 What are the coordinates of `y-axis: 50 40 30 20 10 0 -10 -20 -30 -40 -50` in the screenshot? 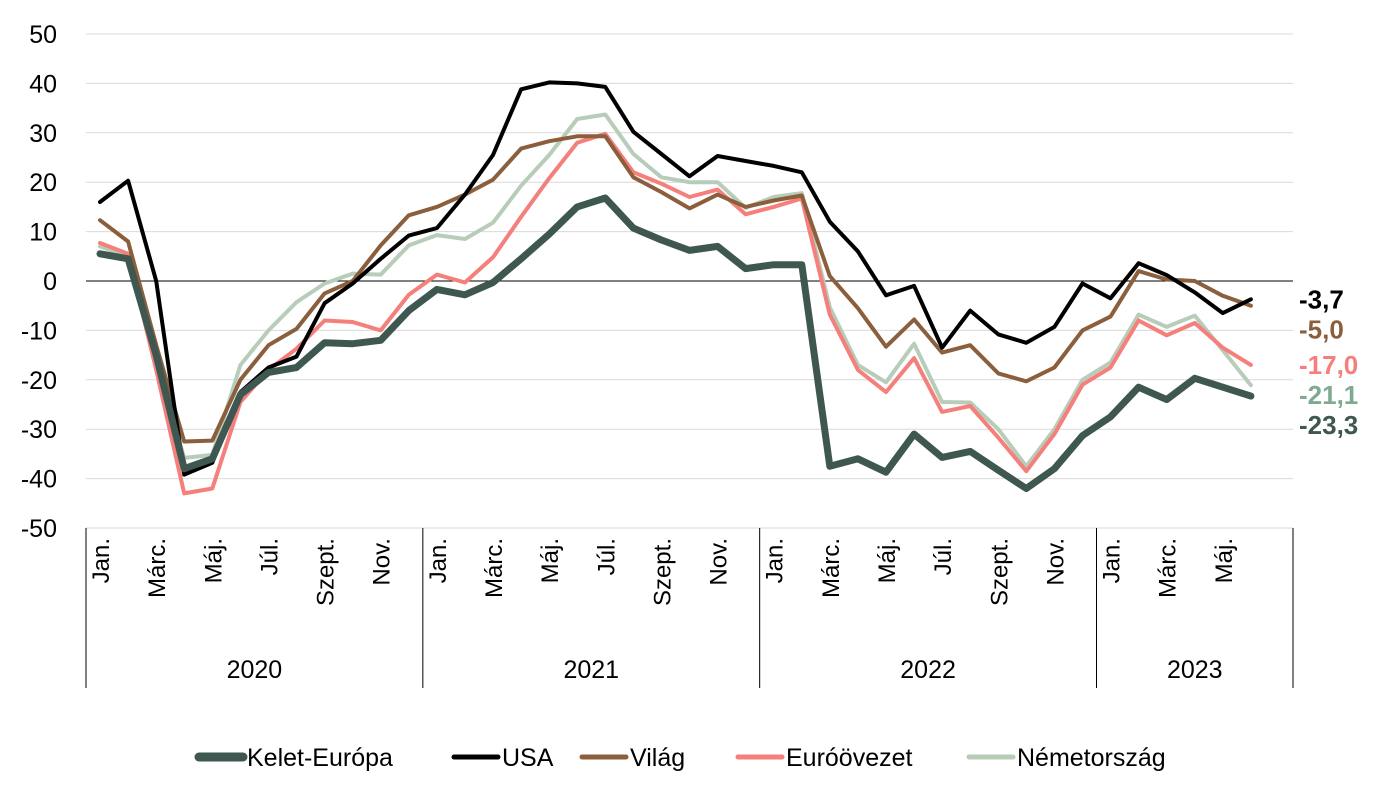 It's located at (39, 282).